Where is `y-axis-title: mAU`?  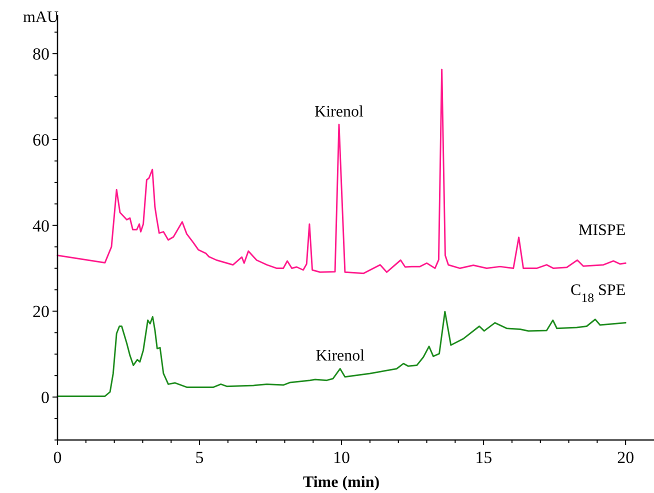
y-axis-title: mAU is located at coordinates (40, 17).